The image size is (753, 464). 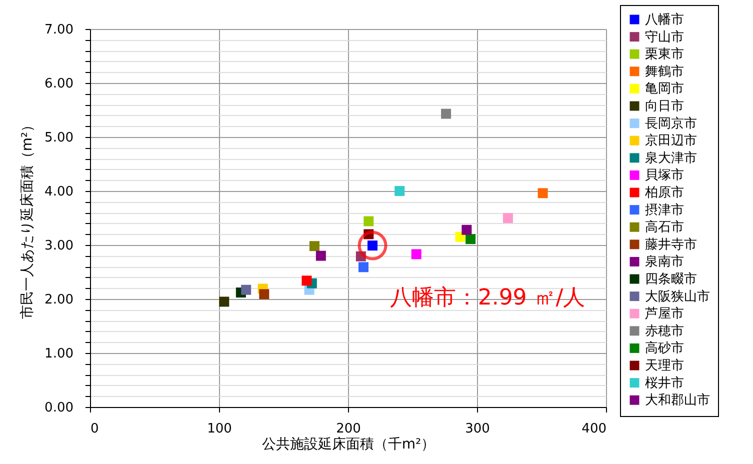 I want to click on legend-label: 高石市, so click(x=664, y=227).